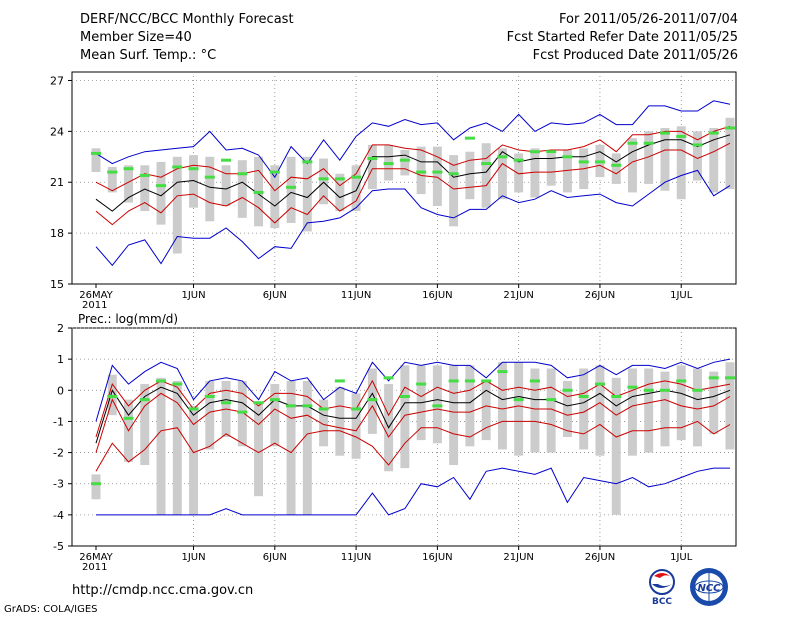 This screenshot has width=800, height=618. What do you see at coordinates (57, 182) in the screenshot?
I see `y-tick-label: 21` at bounding box center [57, 182].